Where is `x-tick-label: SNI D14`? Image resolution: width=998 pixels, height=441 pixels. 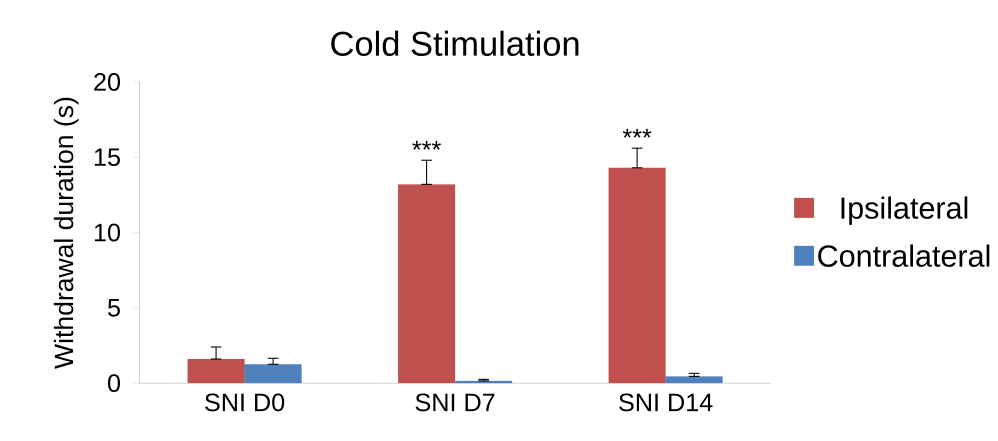 x-tick-label: SNI D14 is located at coordinates (666, 403).